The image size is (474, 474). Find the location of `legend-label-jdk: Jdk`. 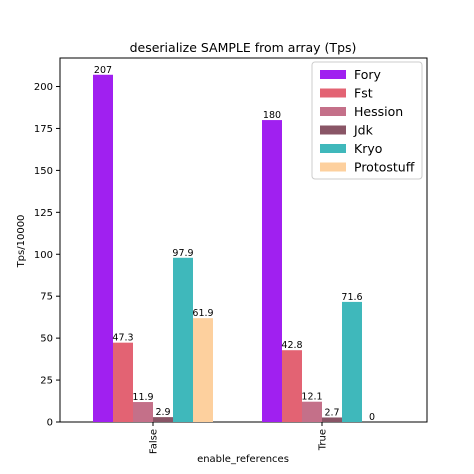

legend-label-jdk: Jdk is located at coordinates (363, 130).